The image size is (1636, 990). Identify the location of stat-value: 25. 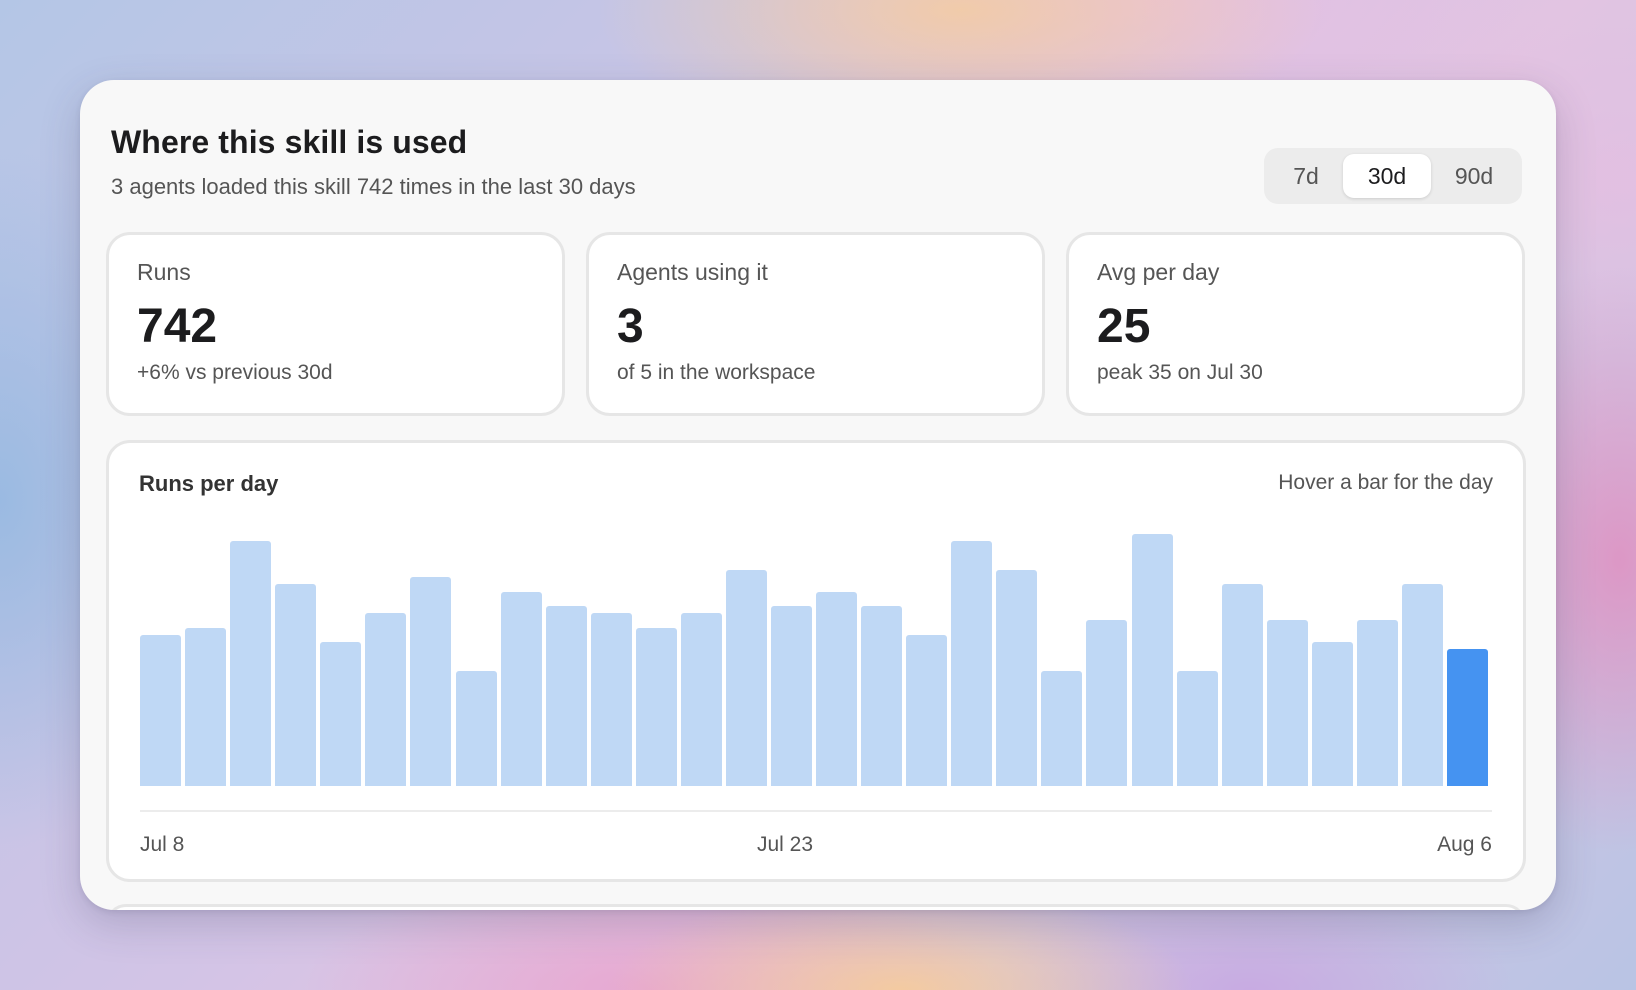
(1124, 326).